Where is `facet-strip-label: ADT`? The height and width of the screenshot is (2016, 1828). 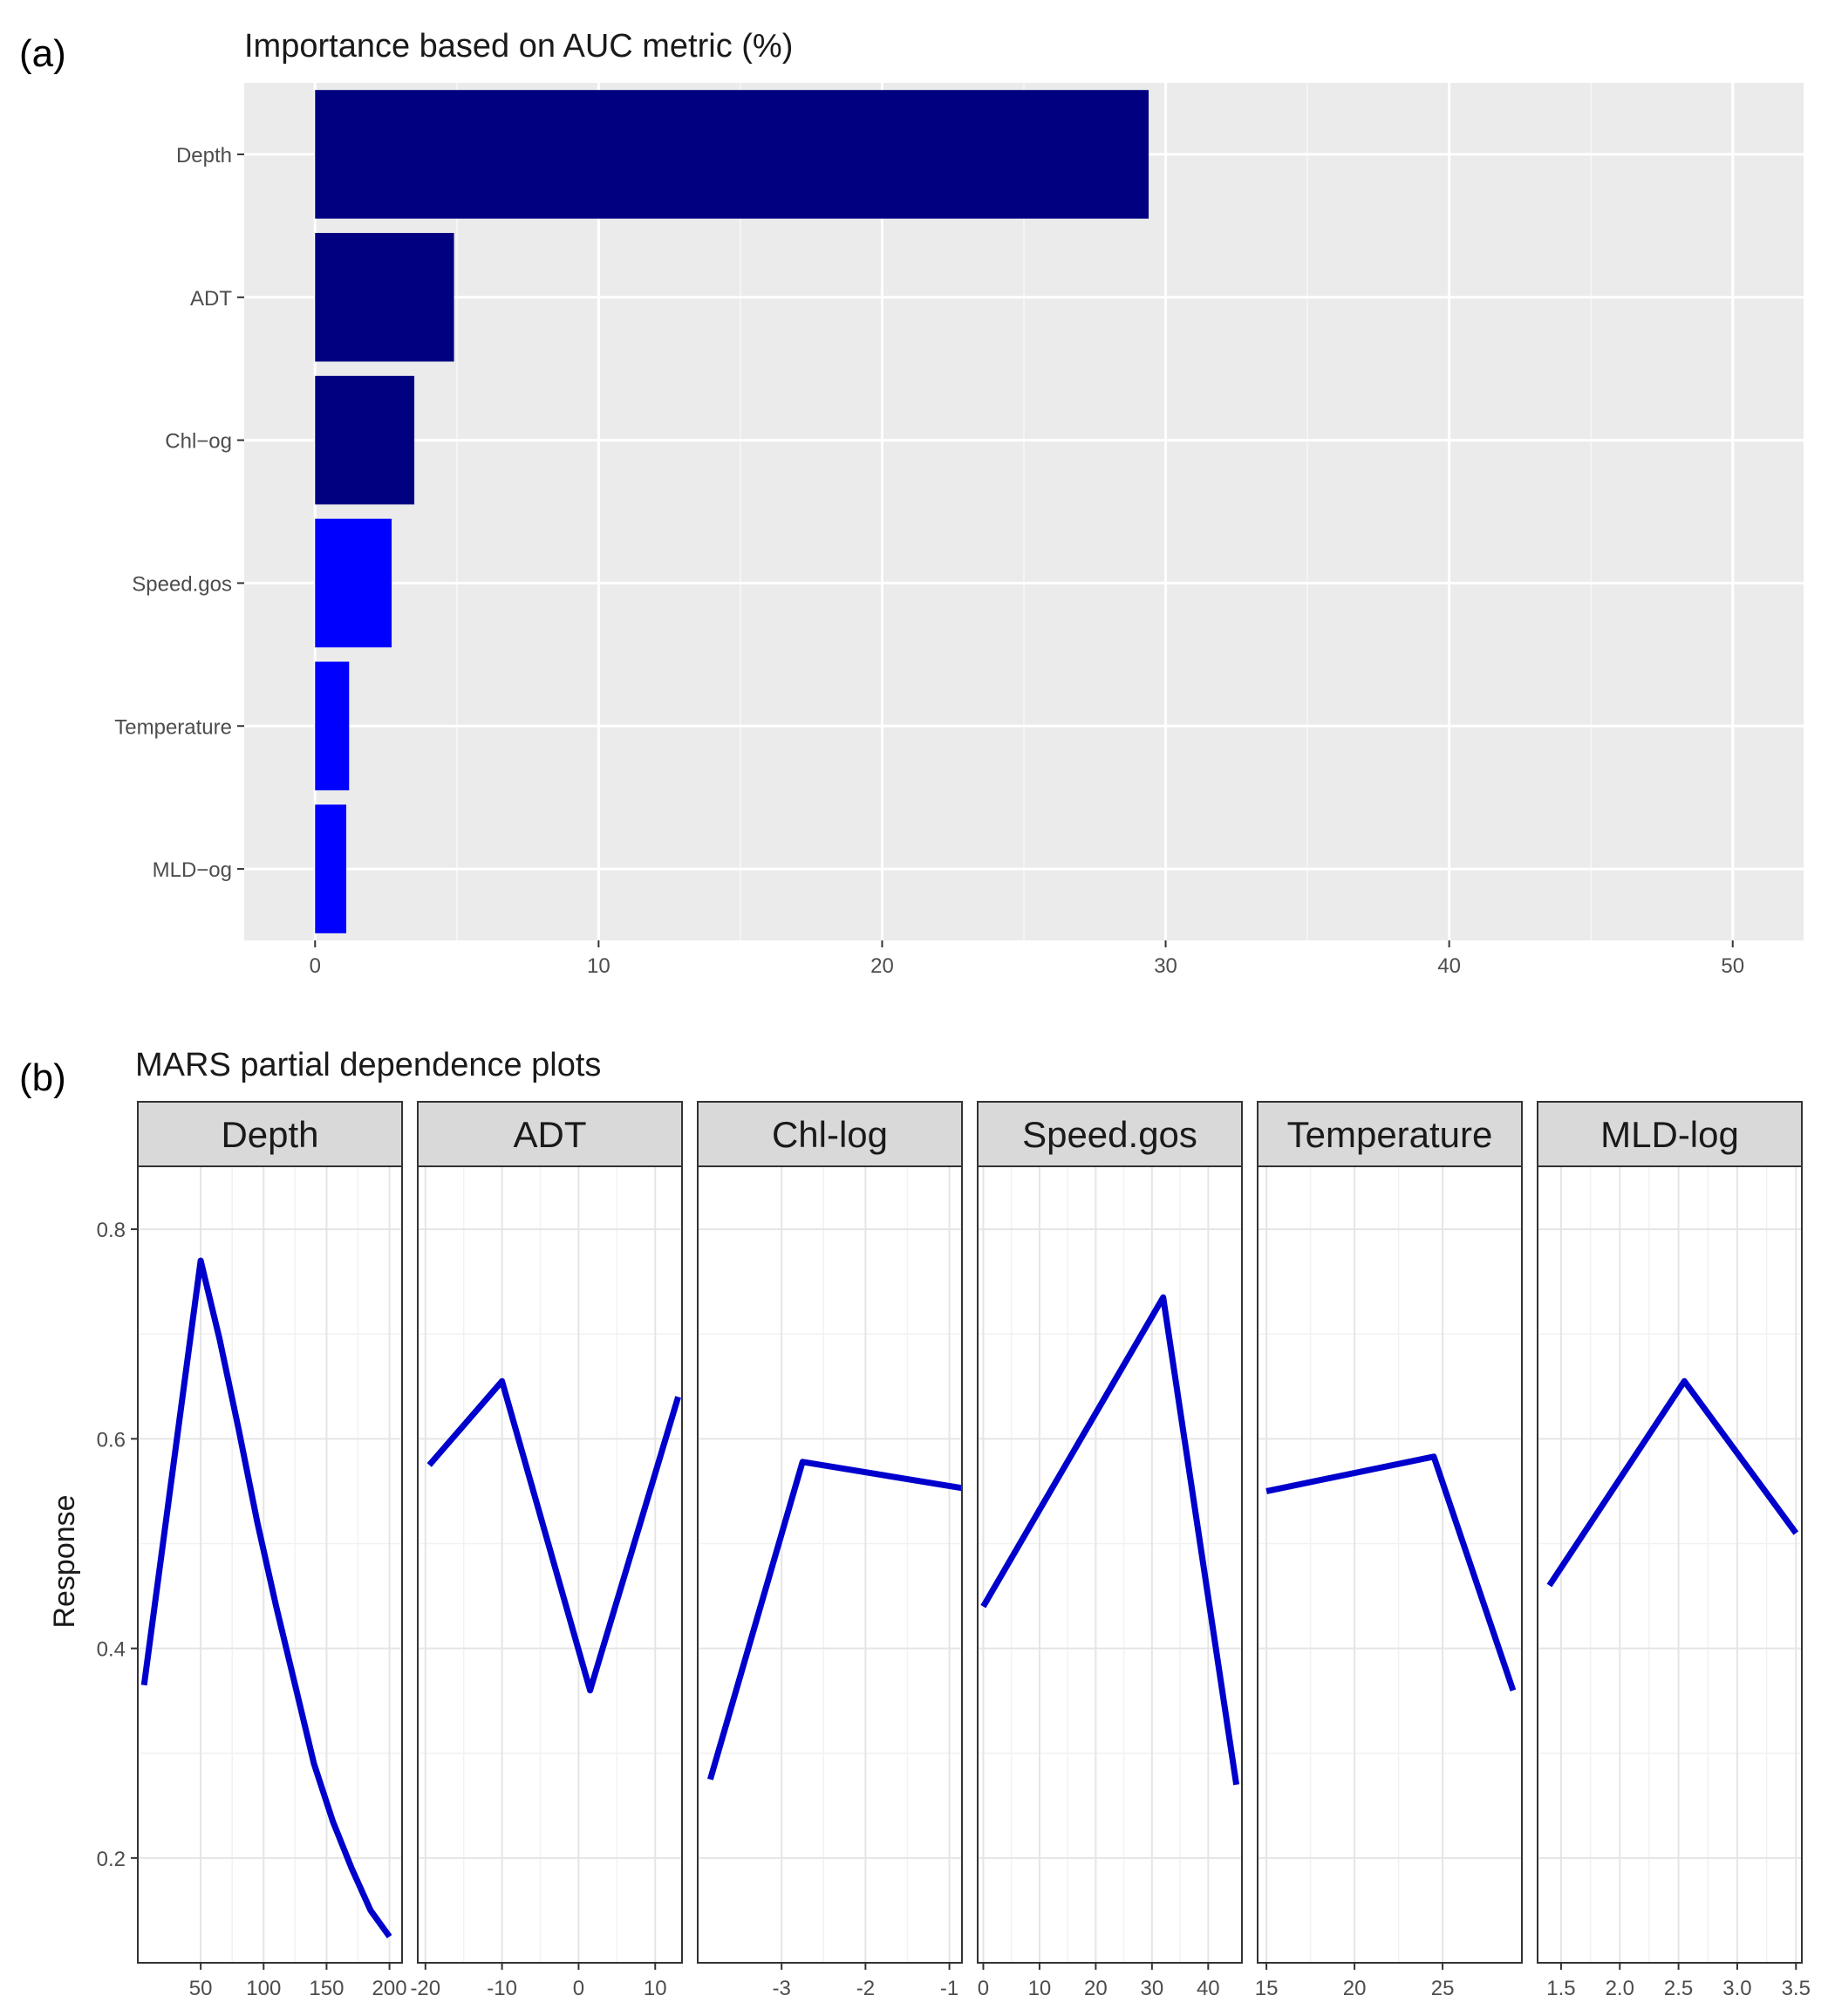 facet-strip-label: ADT is located at coordinates (550, 1135).